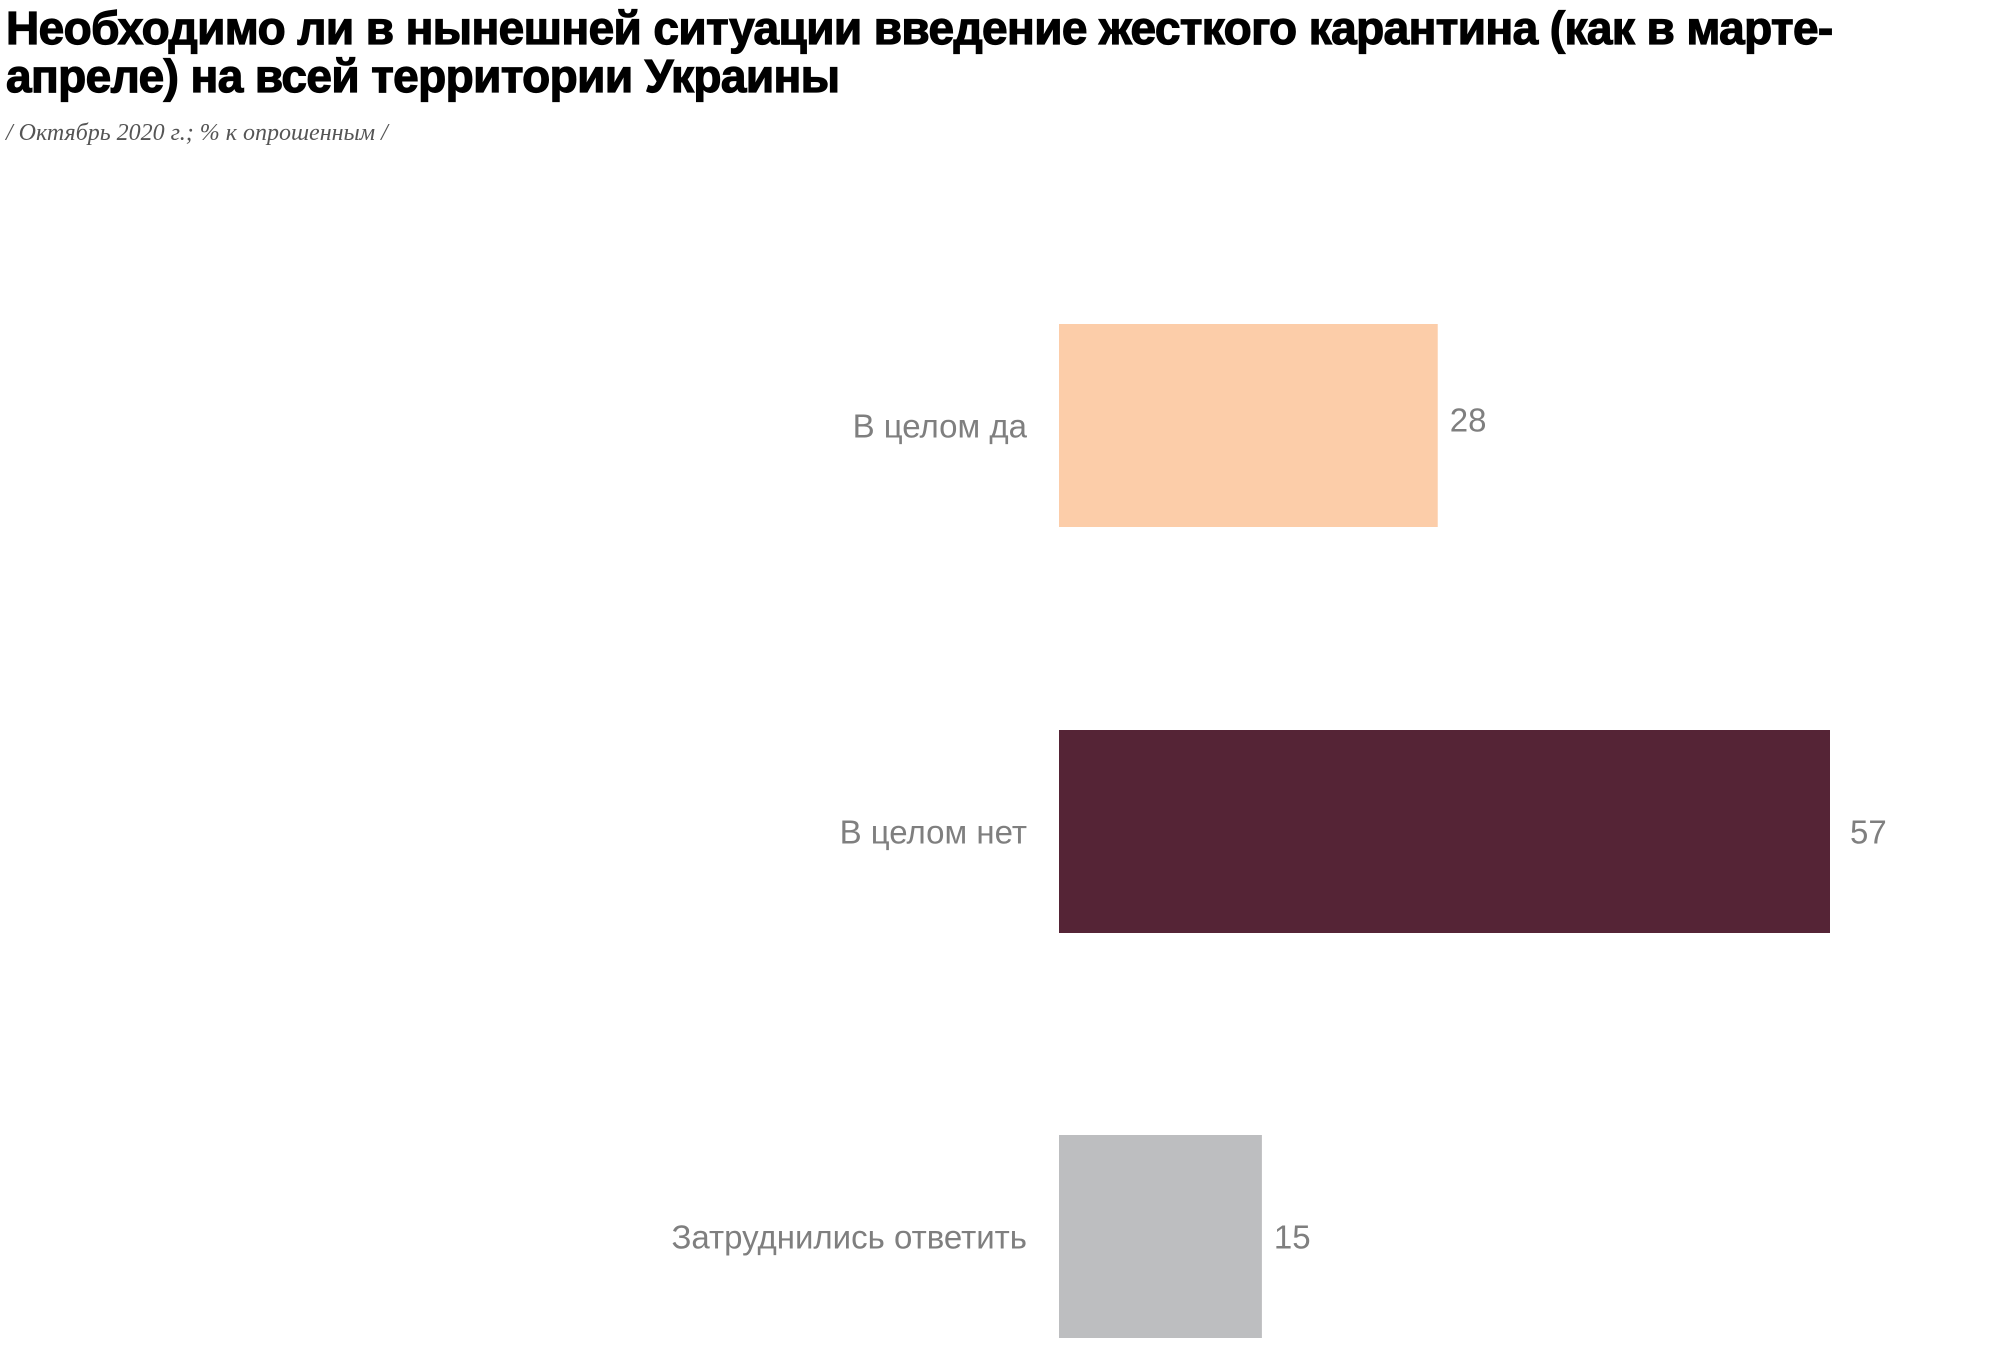 The width and height of the screenshot is (2000, 1365). Describe the element at coordinates (940, 426) in the screenshot. I see `category-label: В целом да` at that location.